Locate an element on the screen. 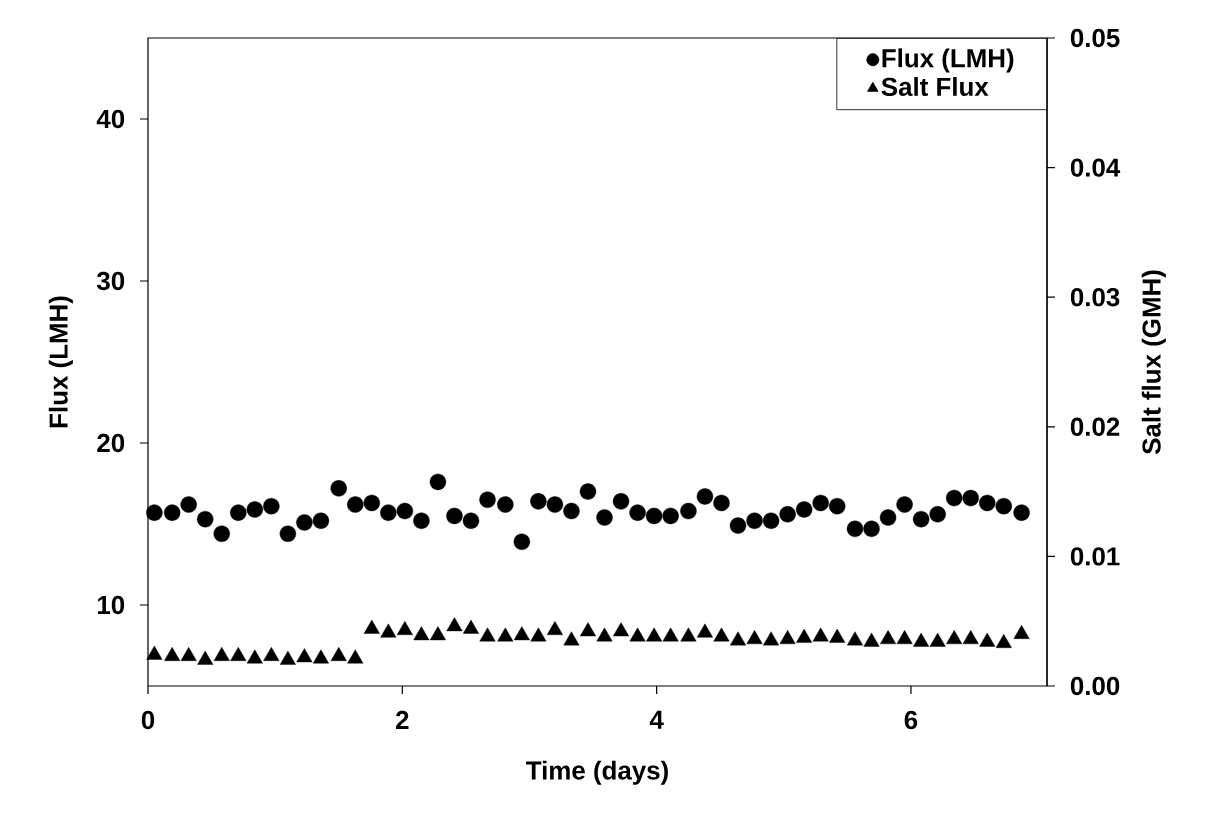 This screenshot has height=818, width=1206. y2-tick-label: 0.04 is located at coordinates (1095, 167).